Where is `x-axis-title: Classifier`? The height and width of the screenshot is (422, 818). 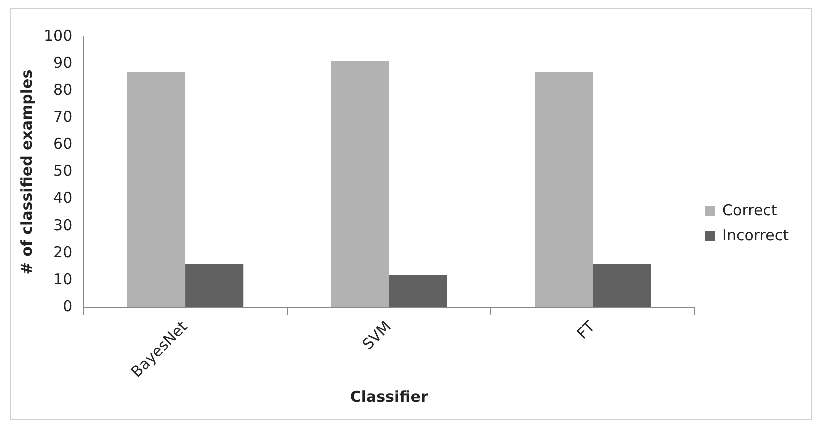 x-axis-title: Classifier is located at coordinates (389, 397).